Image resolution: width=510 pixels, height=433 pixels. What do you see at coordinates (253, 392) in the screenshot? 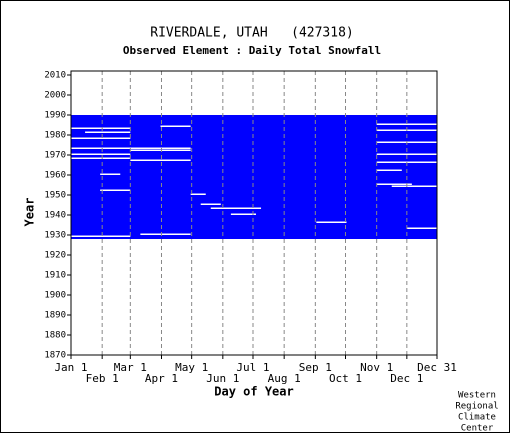
I see `x-axis-label: Day of Year` at bounding box center [253, 392].